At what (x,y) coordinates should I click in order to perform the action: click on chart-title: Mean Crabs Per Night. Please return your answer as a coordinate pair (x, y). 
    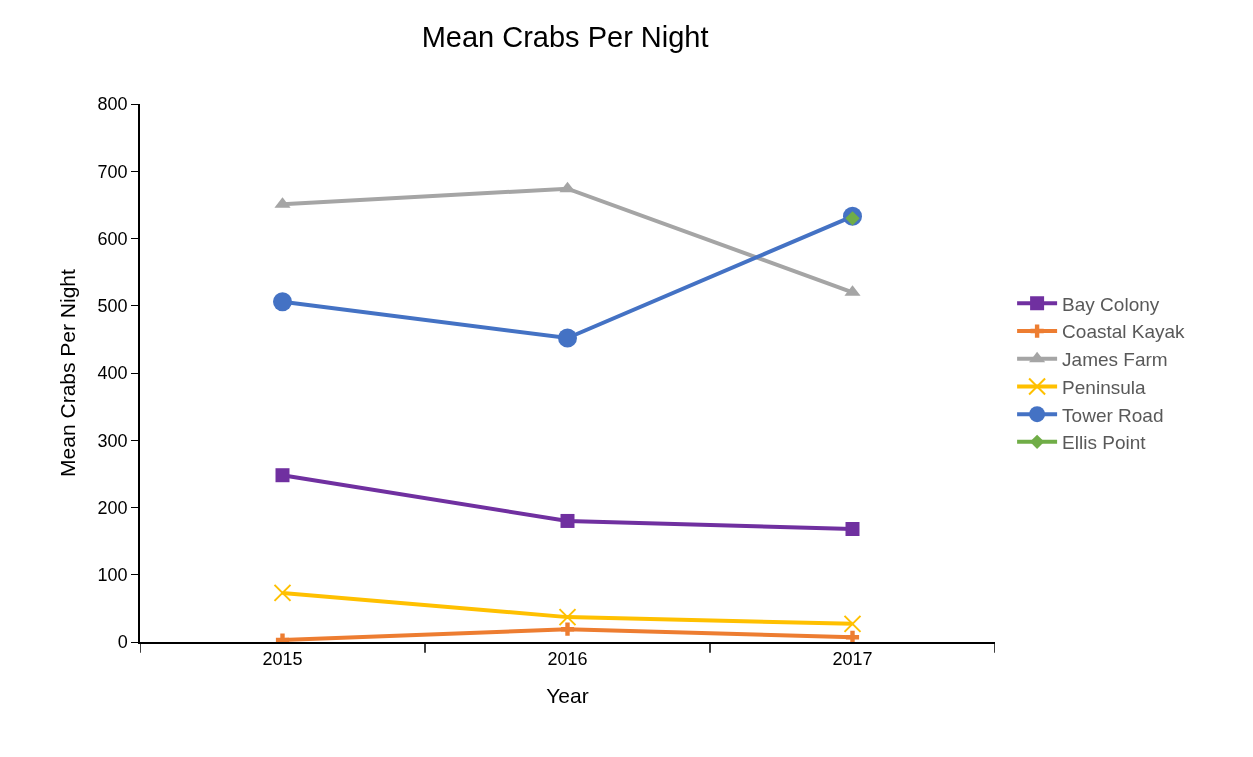
    Looking at the image, I should click on (565, 36).